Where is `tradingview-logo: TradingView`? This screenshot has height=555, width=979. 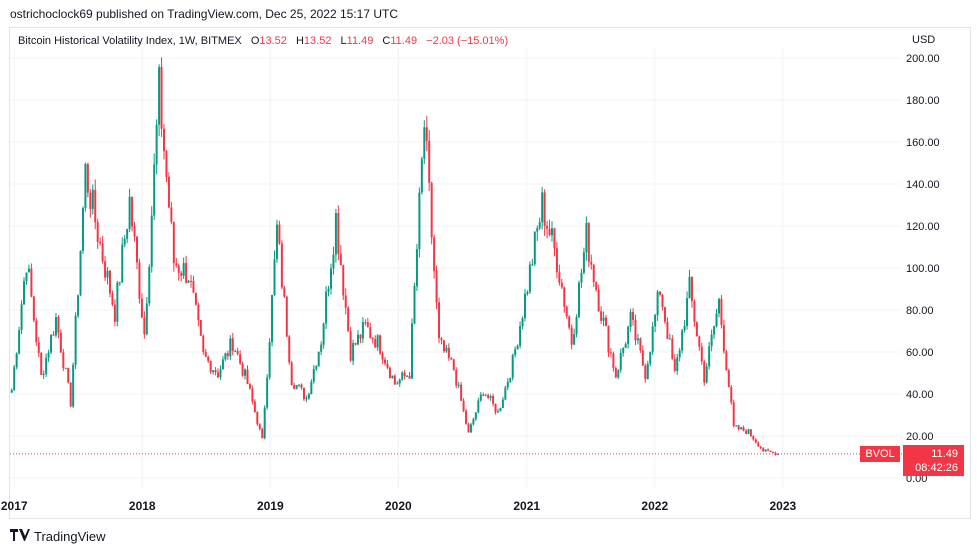 tradingview-logo: TradingView is located at coordinates (58, 536).